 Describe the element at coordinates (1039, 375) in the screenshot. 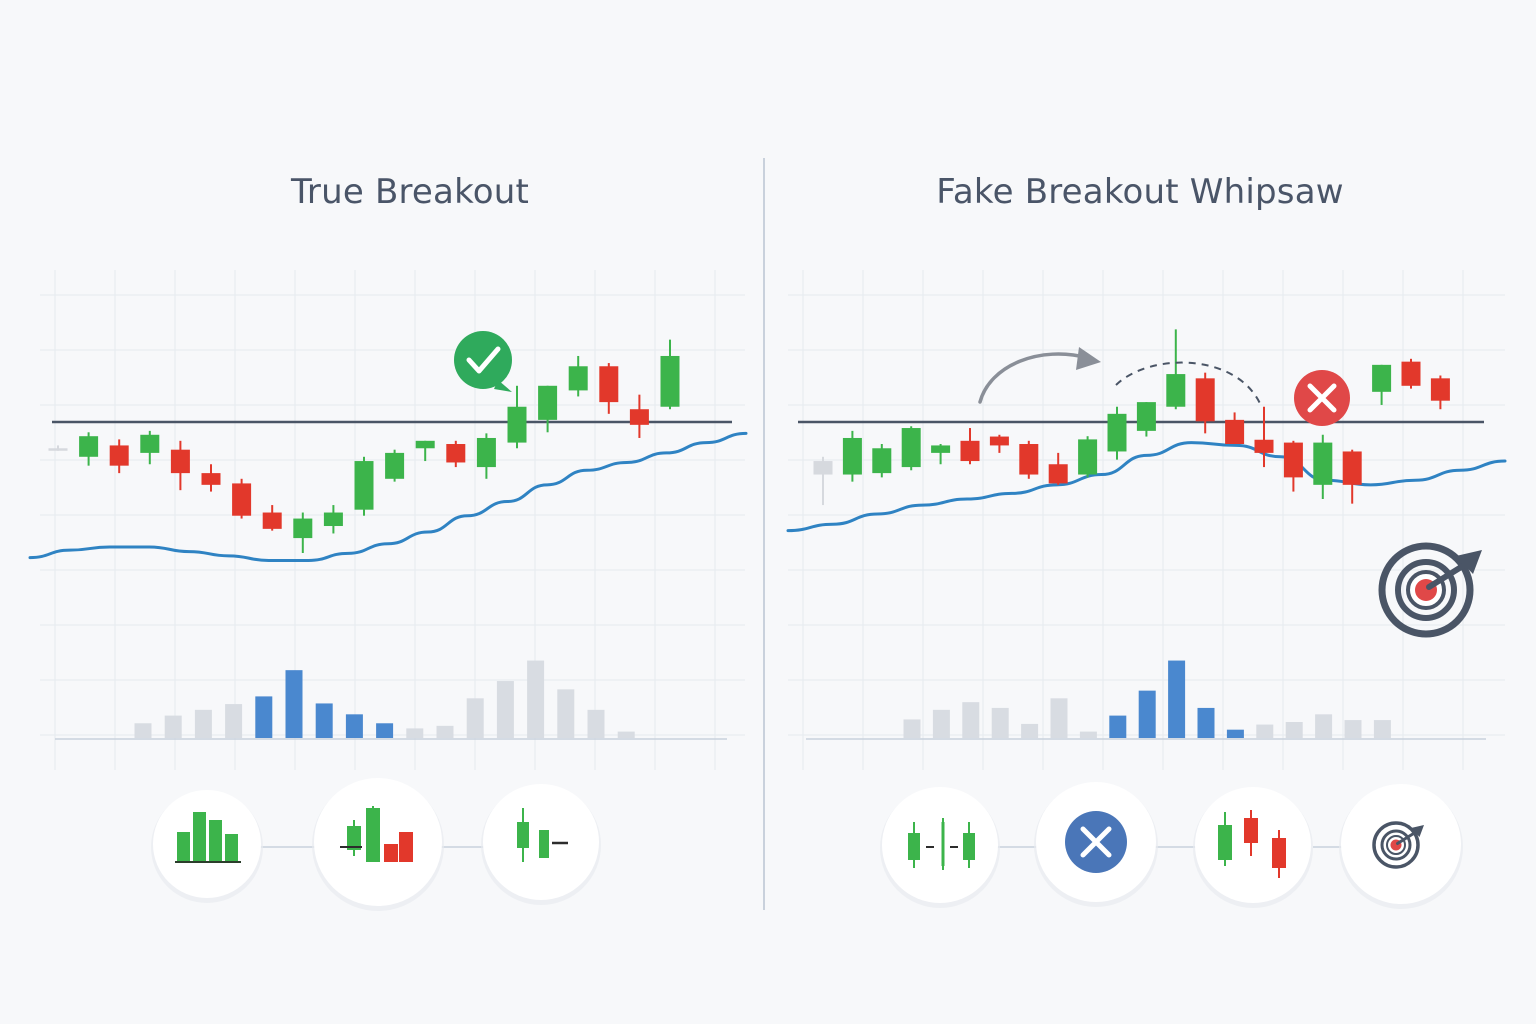

I see `curved-arrow-icon` at that location.